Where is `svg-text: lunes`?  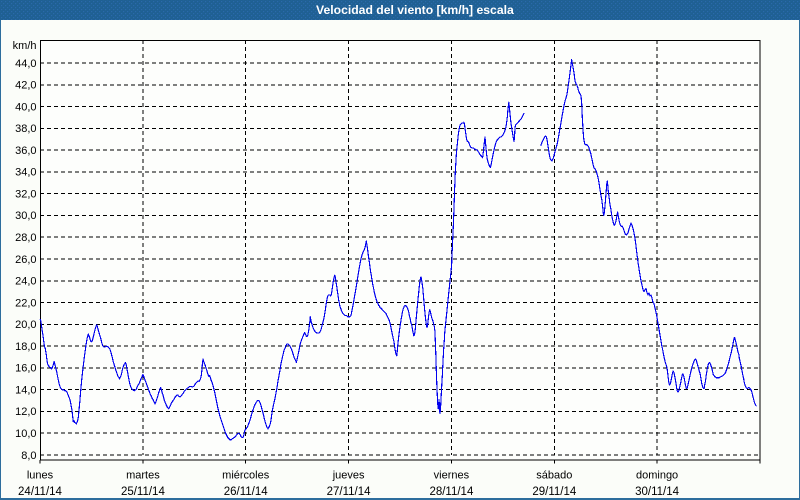 svg-text: lunes is located at coordinates (40, 476).